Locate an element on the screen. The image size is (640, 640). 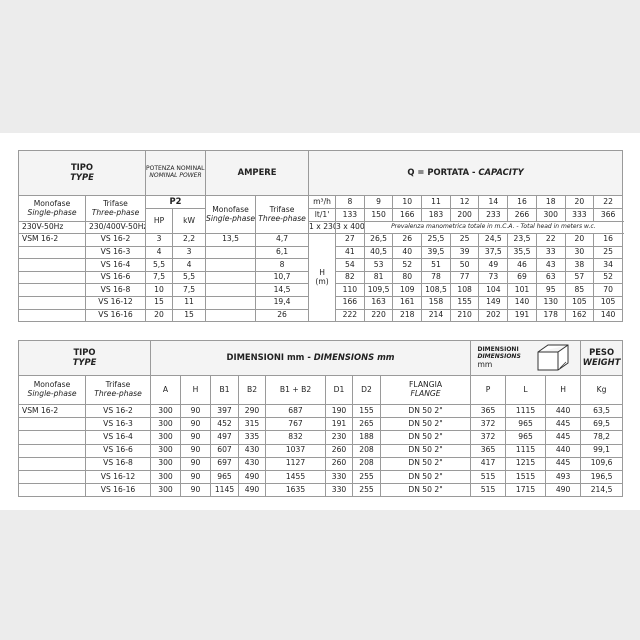
cell-text: 63 is located at coordinates (550, 277).